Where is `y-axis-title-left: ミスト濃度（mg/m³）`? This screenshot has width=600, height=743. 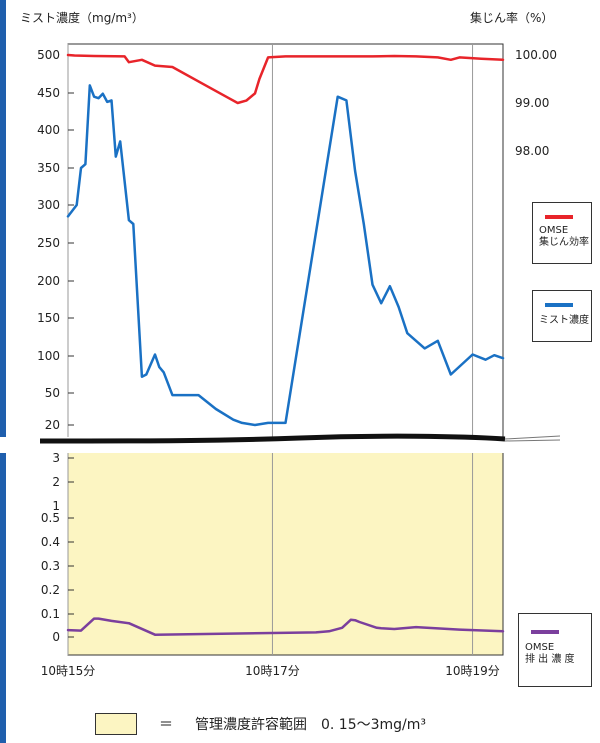 y-axis-title-left: ミスト濃度（mg/m³） is located at coordinates (82, 17).